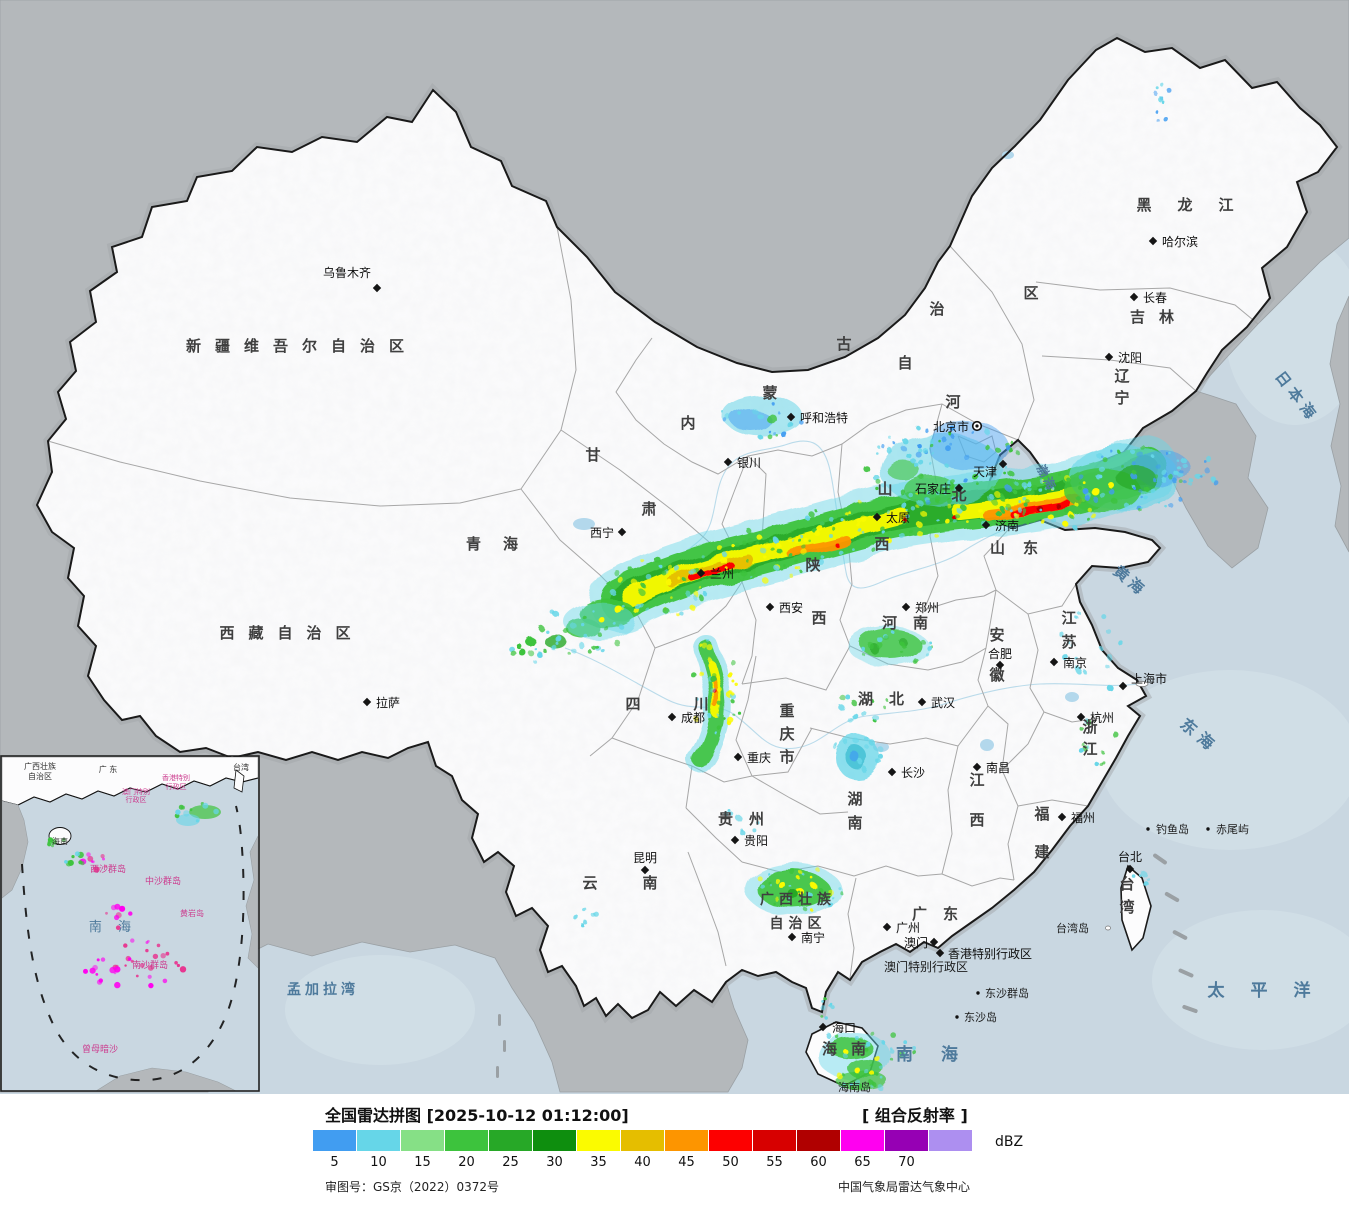  What do you see at coordinates (1149, 678) in the screenshot?
I see `city-label: 上海市` at bounding box center [1149, 678].